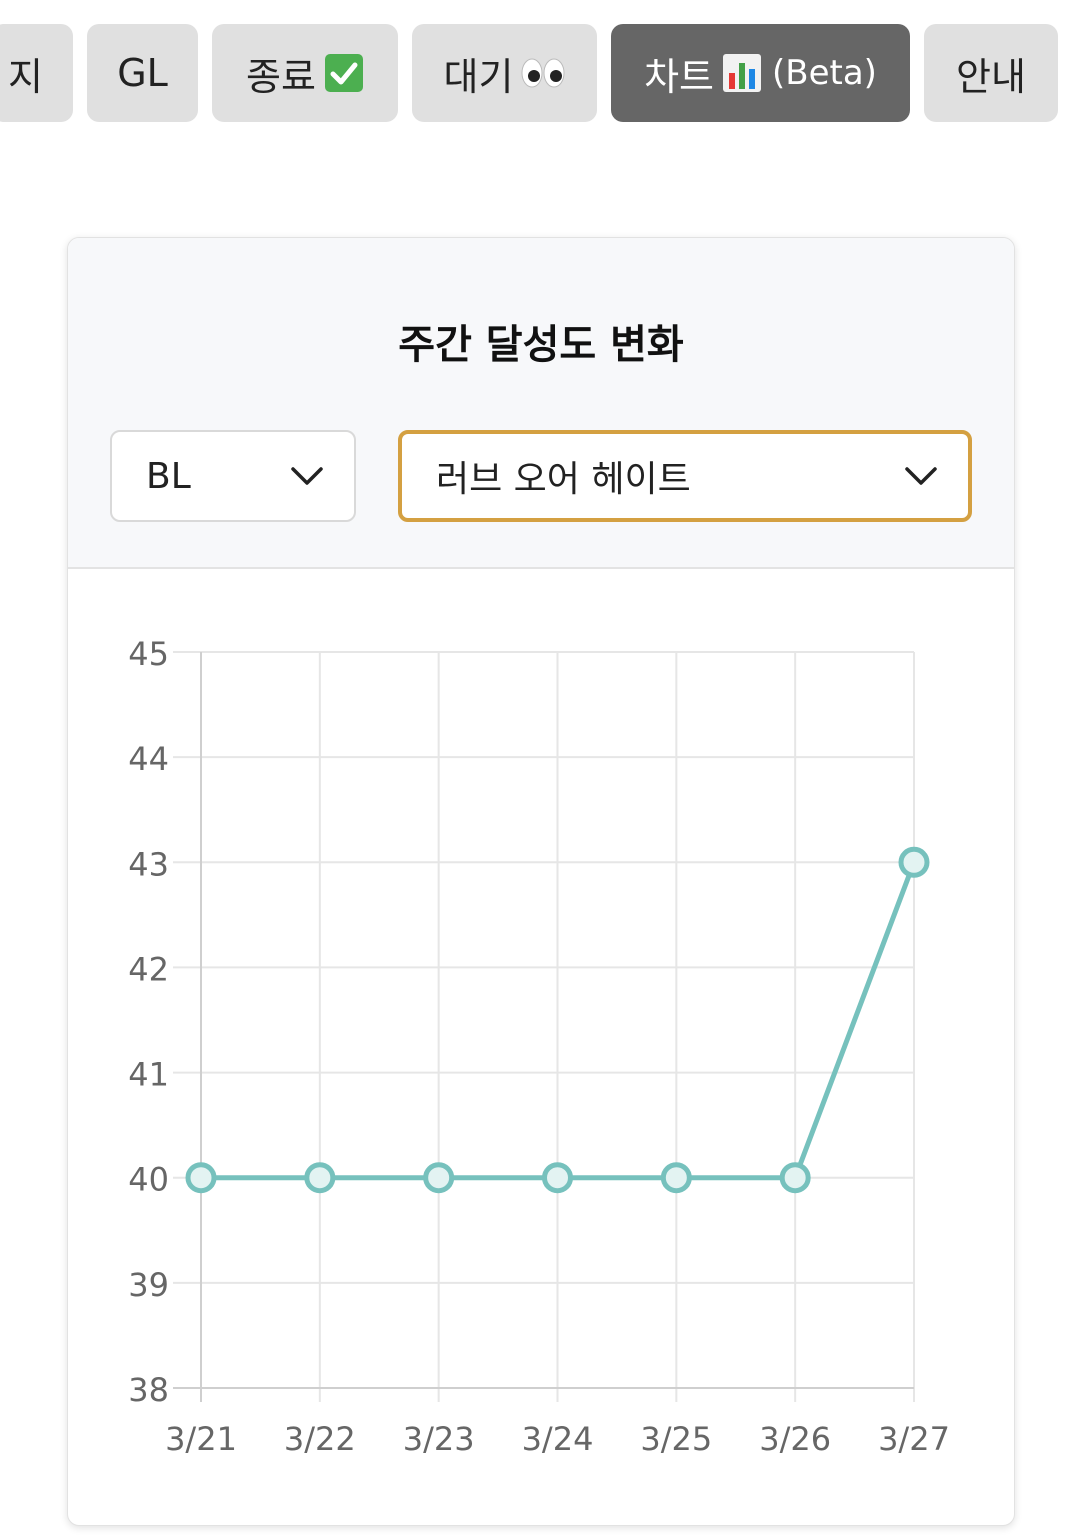 The height and width of the screenshot is (1535, 1080). I want to click on x-tick-label: 3/27, so click(914, 1439).